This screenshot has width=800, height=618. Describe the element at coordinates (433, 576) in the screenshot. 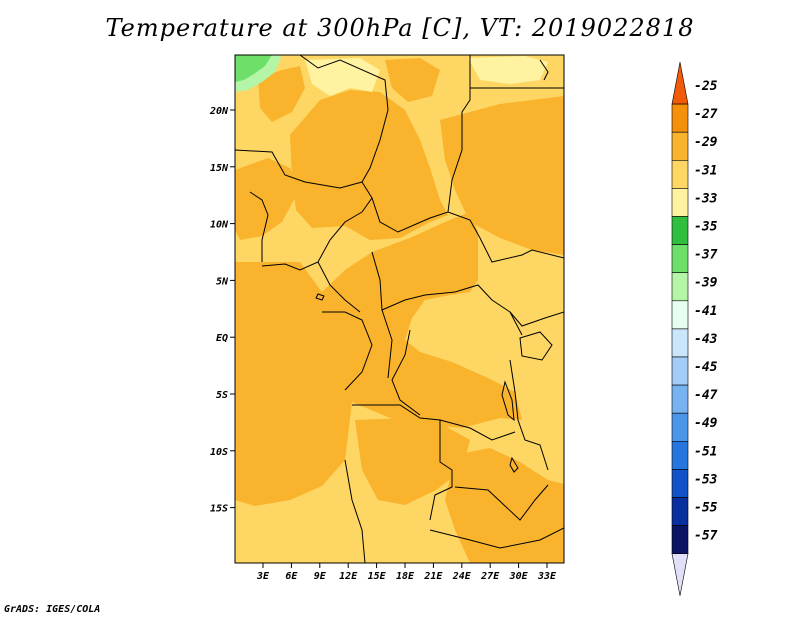

I see `lon-tick-label: 21E` at that location.